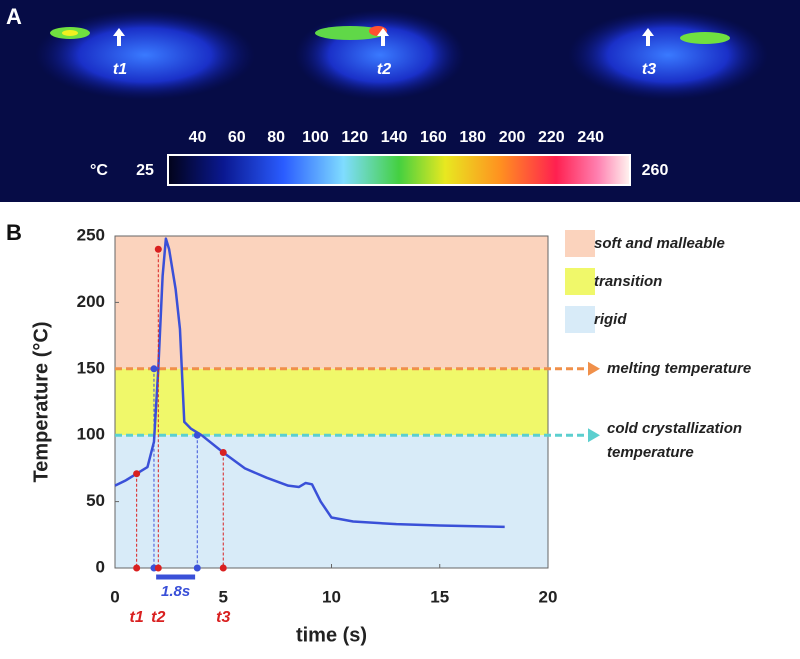 The width and height of the screenshot is (800, 659). I want to click on x-axis-label: time (s), so click(331, 635).